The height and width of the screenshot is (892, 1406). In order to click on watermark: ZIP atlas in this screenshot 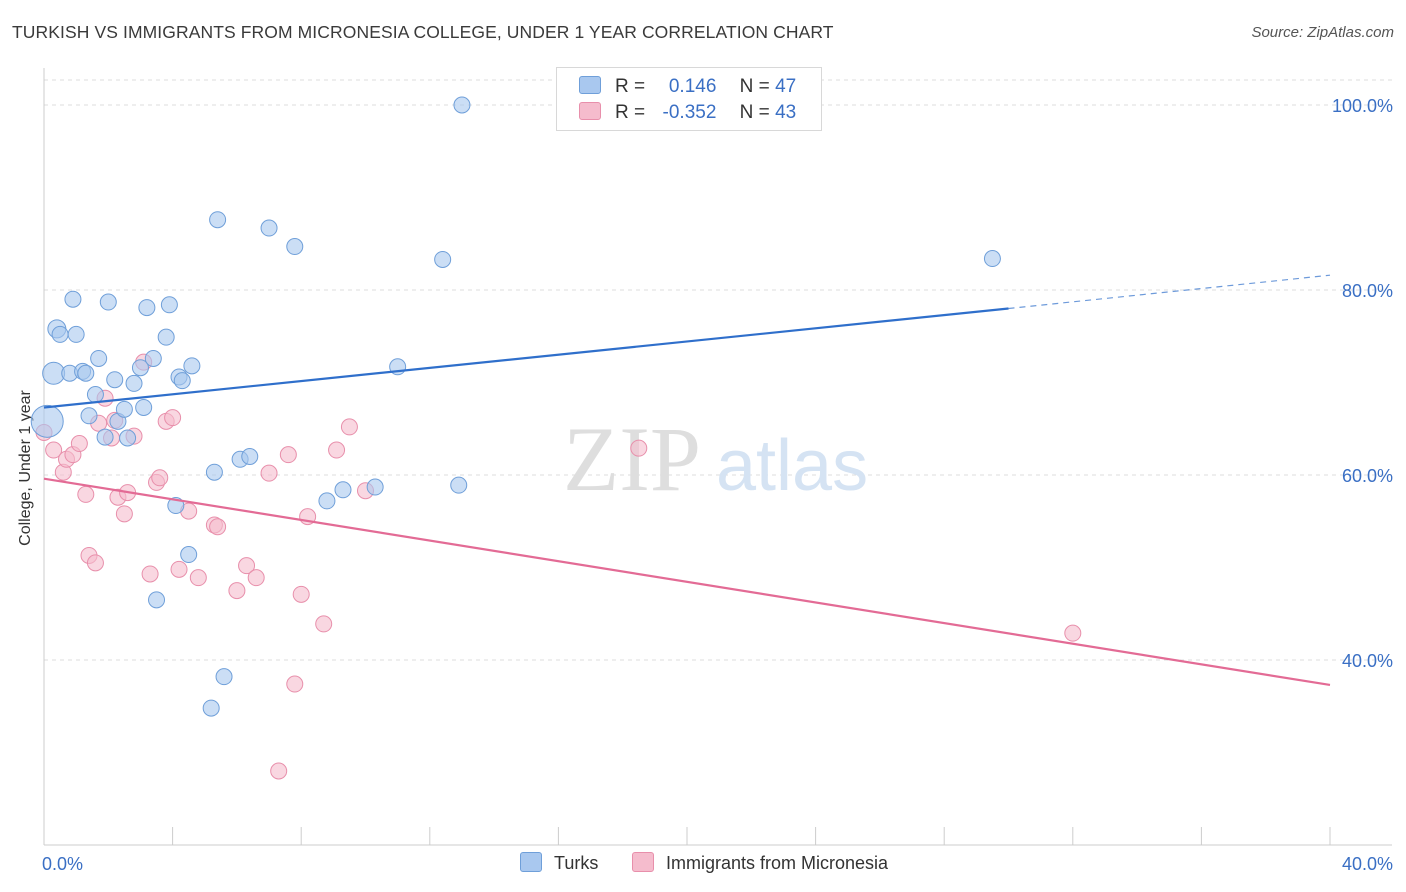, I will do `click(715, 459)`.